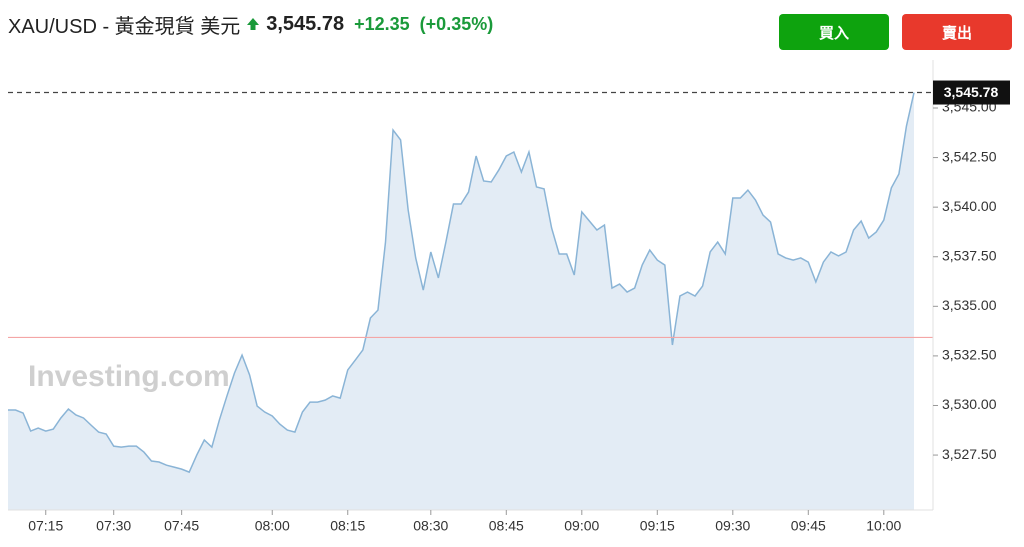  Describe the element at coordinates (181, 526) in the screenshot. I see `x-tick-label: 07:45` at that location.